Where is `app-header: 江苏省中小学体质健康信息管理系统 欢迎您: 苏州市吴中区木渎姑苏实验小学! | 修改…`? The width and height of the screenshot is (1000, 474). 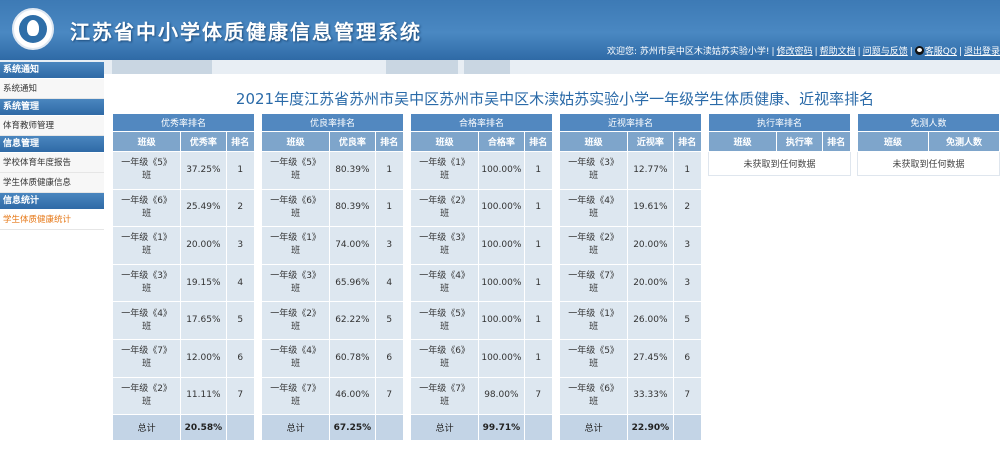
app-header: 江苏省中小学体质健康信息管理系统 欢迎您: 苏州市吴中区木渎姑苏实验小学! | 修改… is located at coordinates (500, 30).